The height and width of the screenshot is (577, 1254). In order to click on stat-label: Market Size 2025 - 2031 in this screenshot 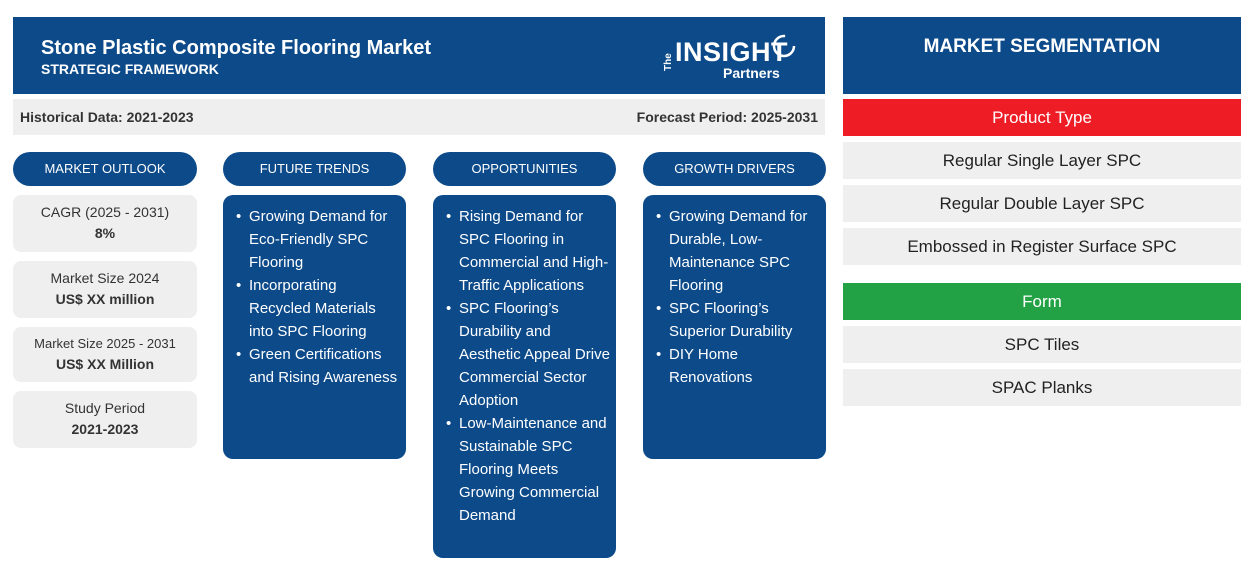, I will do `click(105, 343)`.